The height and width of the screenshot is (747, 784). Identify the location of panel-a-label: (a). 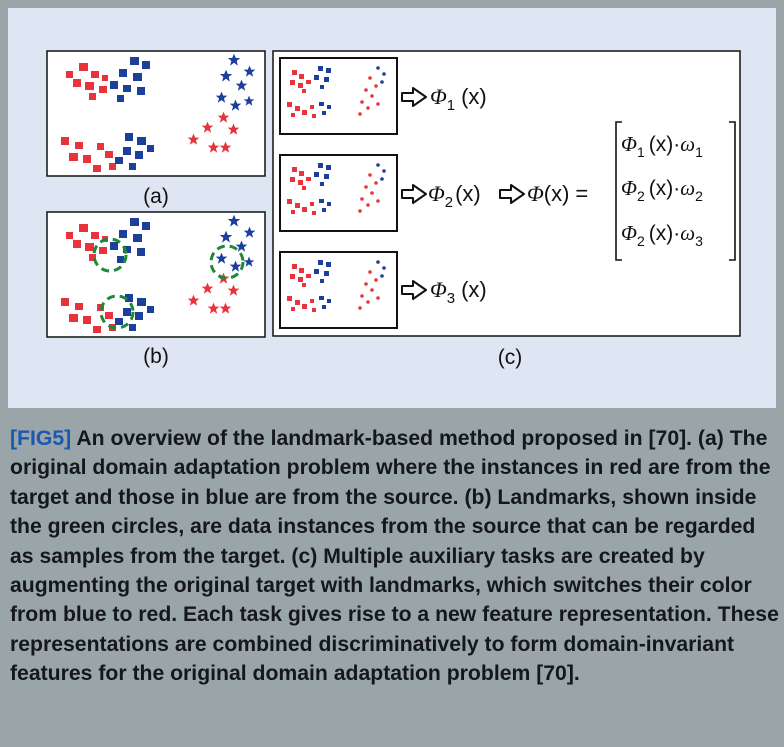
(156, 196).